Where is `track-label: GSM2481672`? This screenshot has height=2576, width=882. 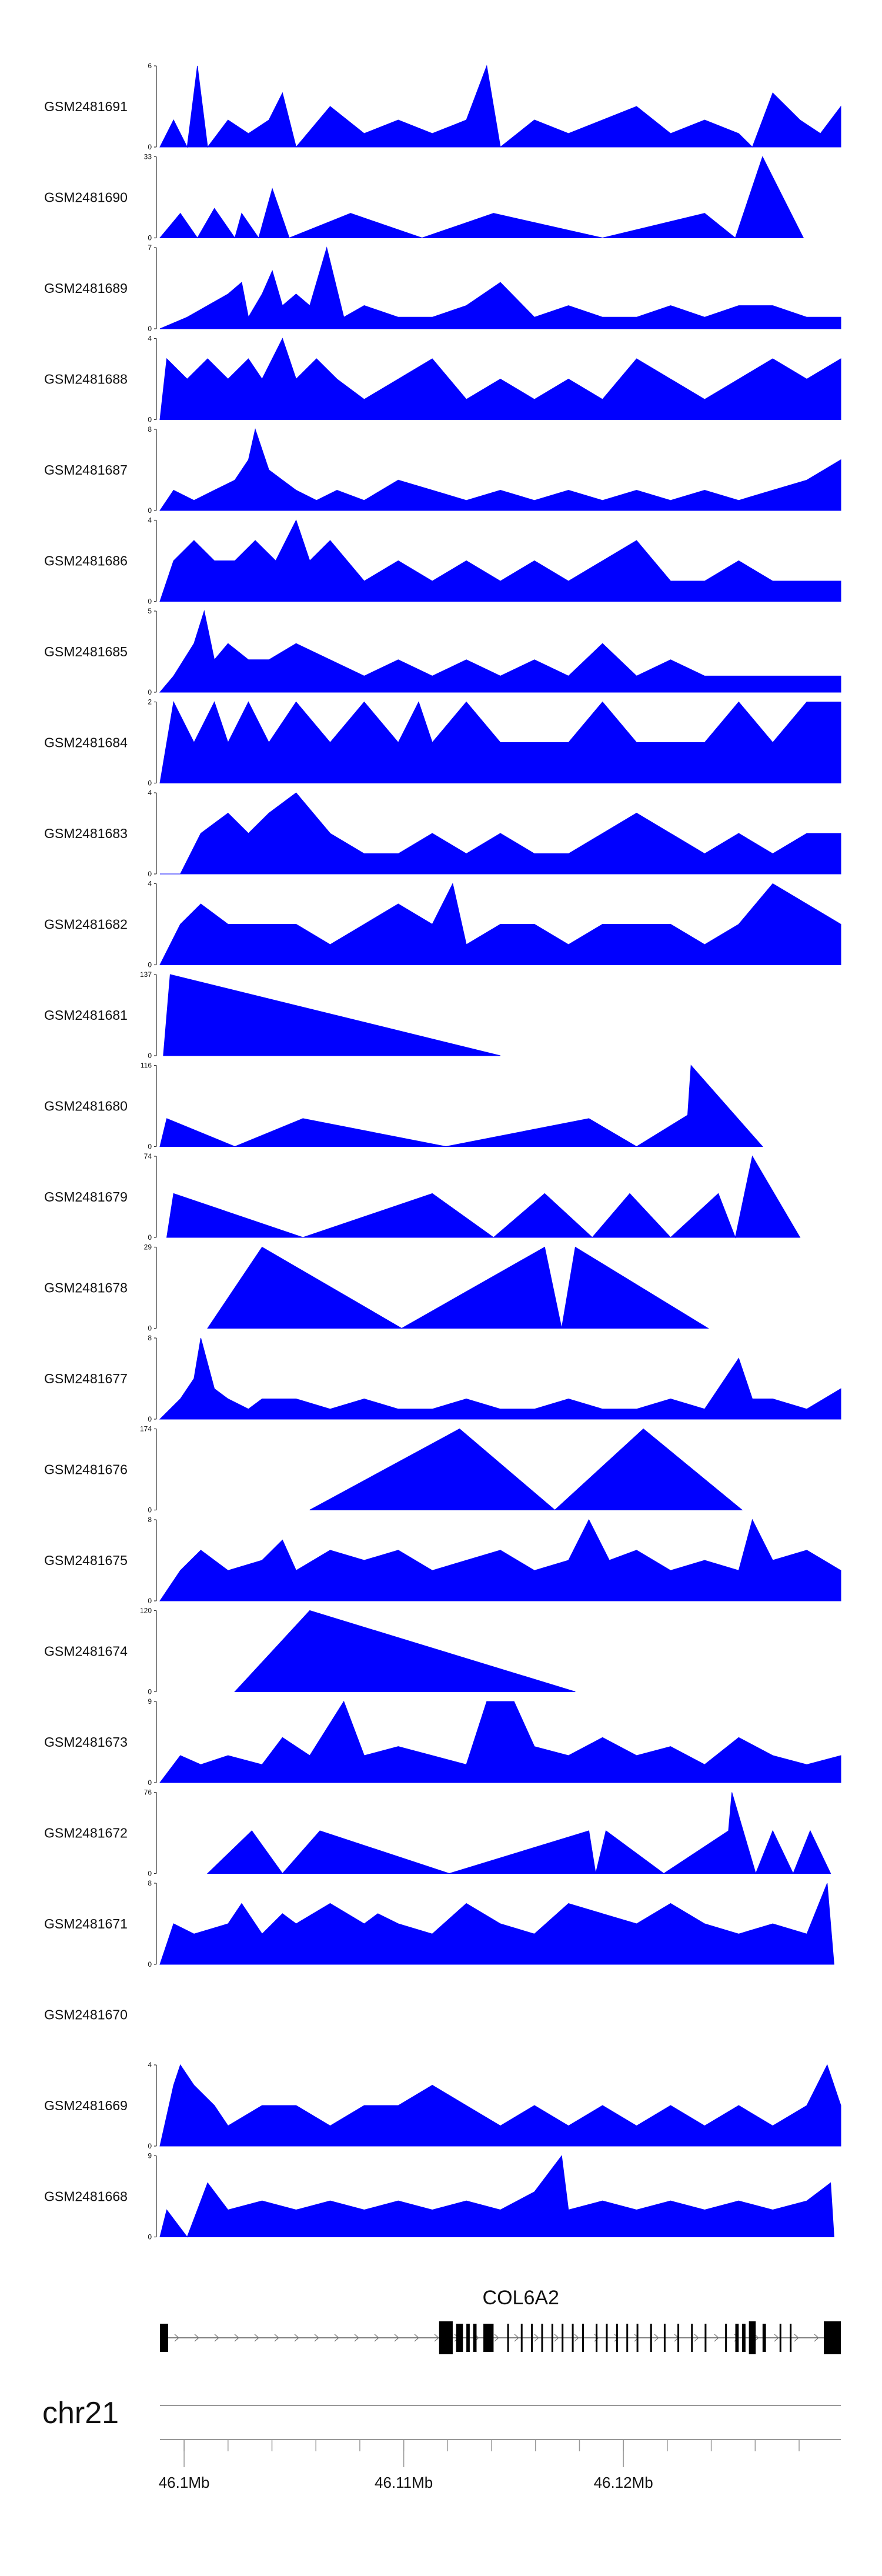
track-label: GSM2481672 is located at coordinates (86, 1833).